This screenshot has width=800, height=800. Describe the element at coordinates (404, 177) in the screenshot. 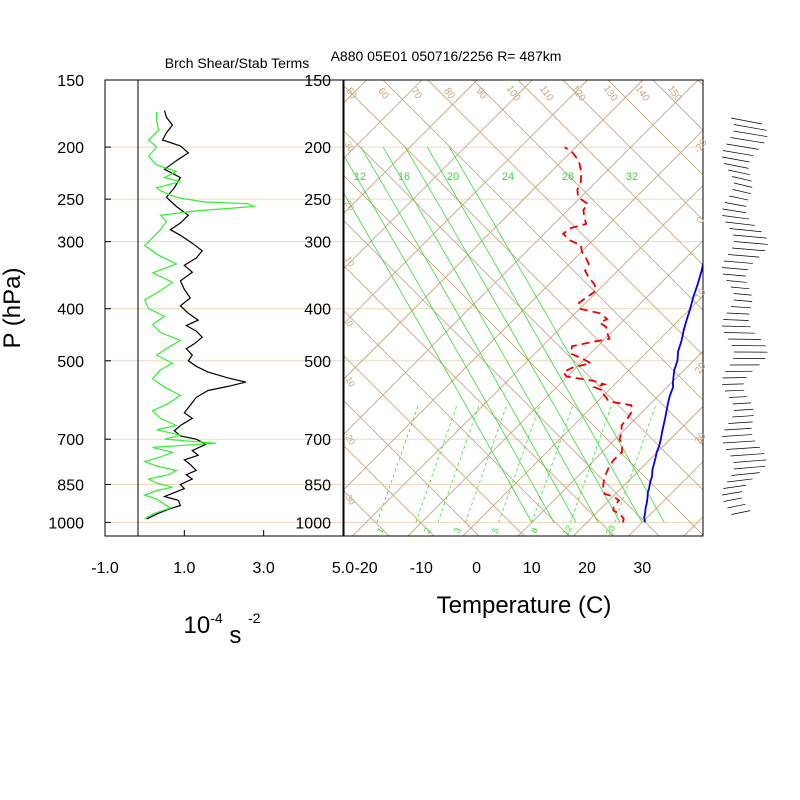

I see `mixing-ratio-label: 16` at that location.